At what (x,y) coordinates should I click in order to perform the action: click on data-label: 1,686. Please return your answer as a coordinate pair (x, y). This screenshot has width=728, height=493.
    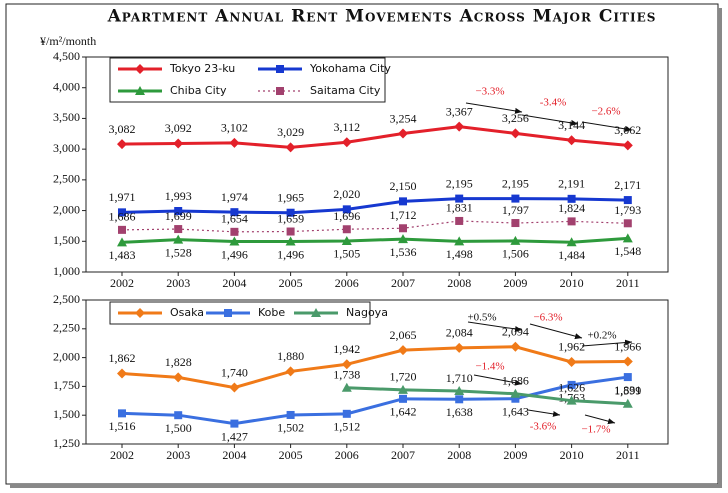
    Looking at the image, I should click on (122, 217).